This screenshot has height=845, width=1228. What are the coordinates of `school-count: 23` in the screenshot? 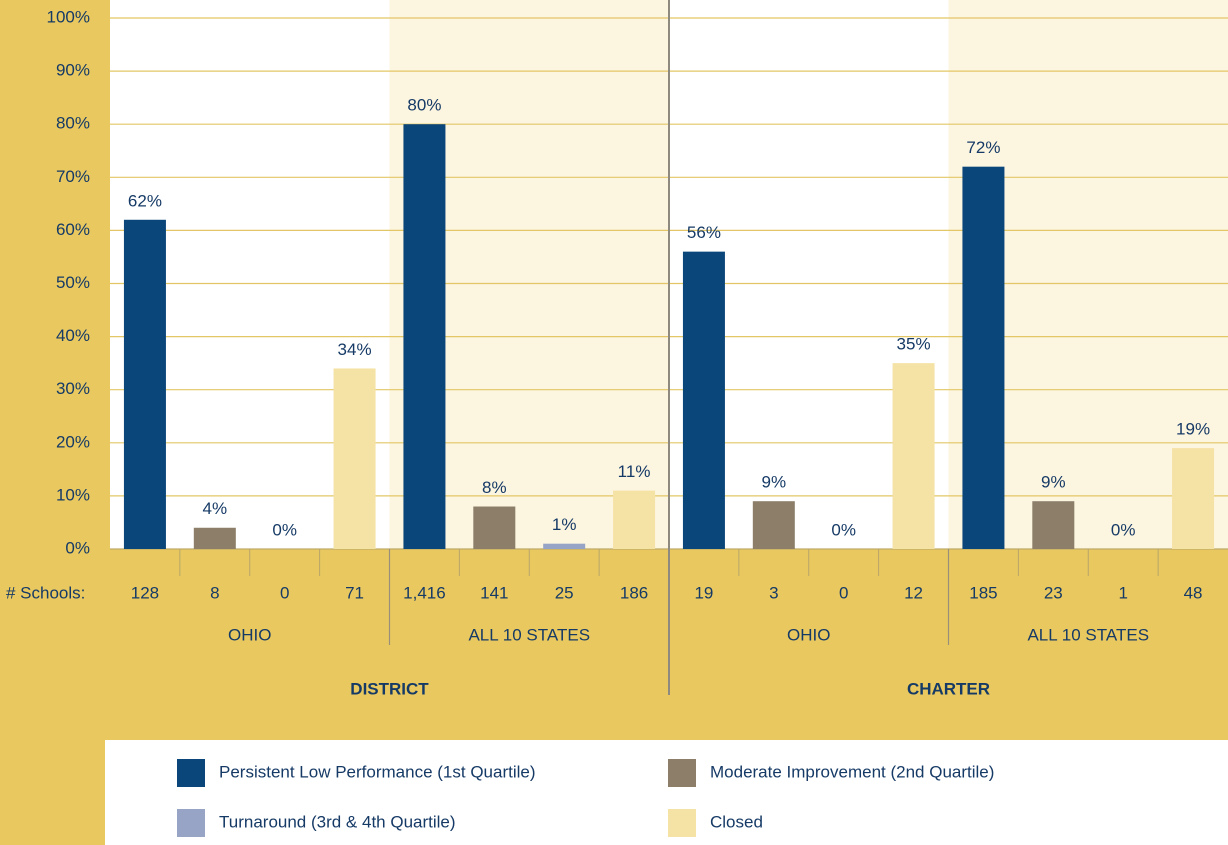 It's located at (1053, 592).